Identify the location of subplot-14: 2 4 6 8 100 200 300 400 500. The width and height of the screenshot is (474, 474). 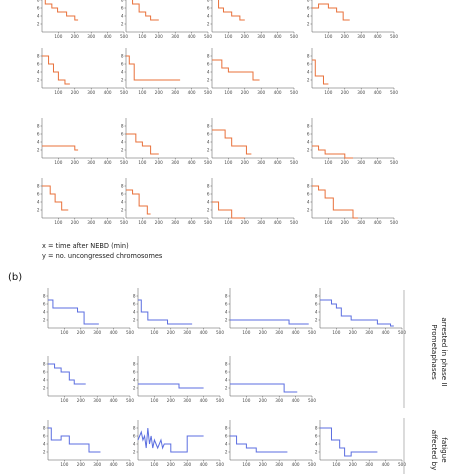
(166, 201).